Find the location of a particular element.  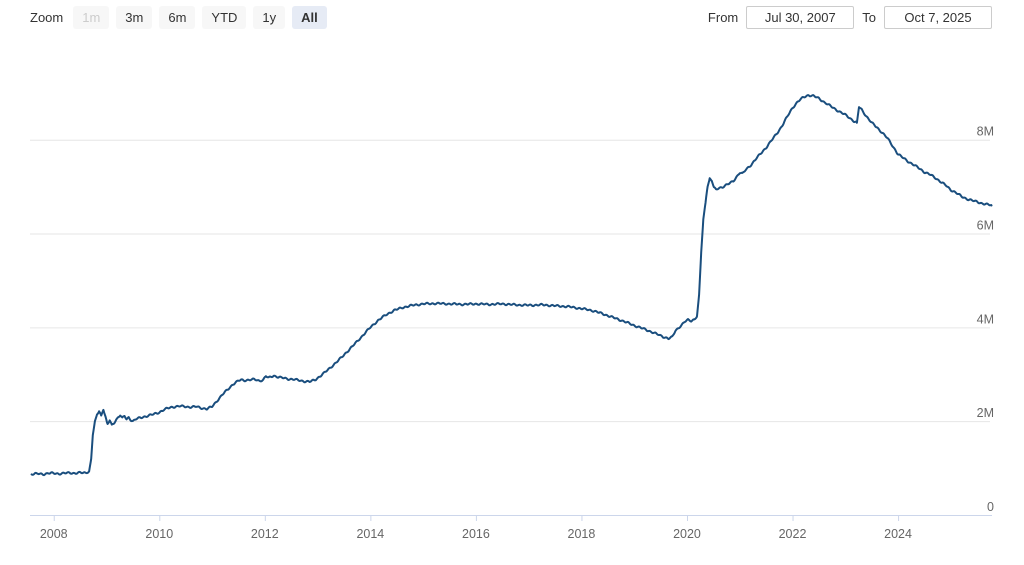

zoom-button-6m: 6m is located at coordinates (177, 17).